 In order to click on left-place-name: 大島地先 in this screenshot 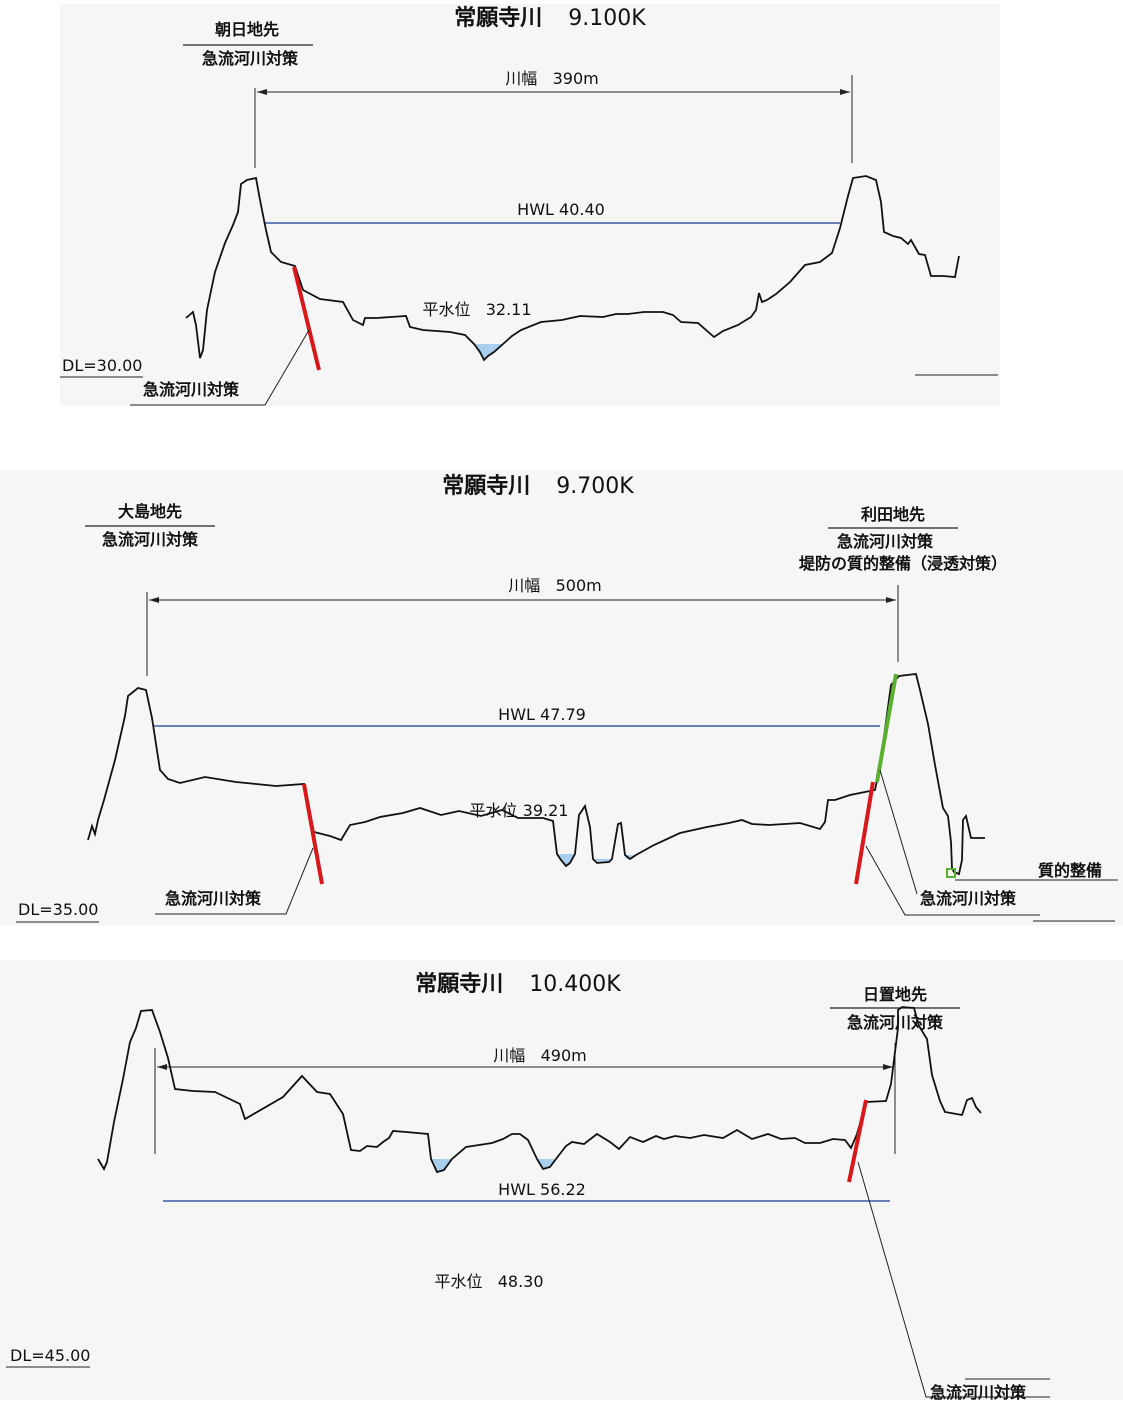, I will do `click(150, 511)`.